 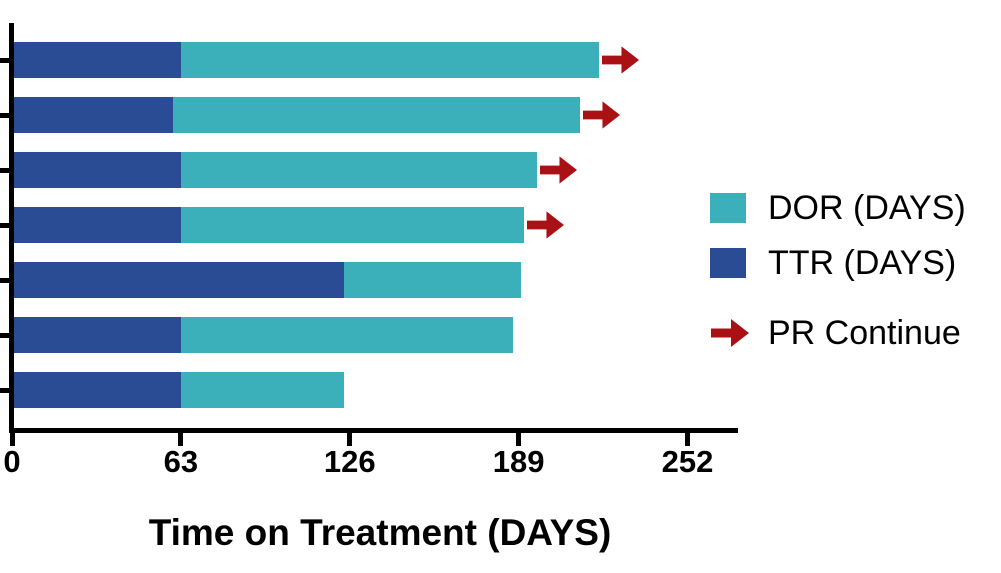 I want to click on legend-item-pr-continue: PR Continue, so click(x=835, y=333).